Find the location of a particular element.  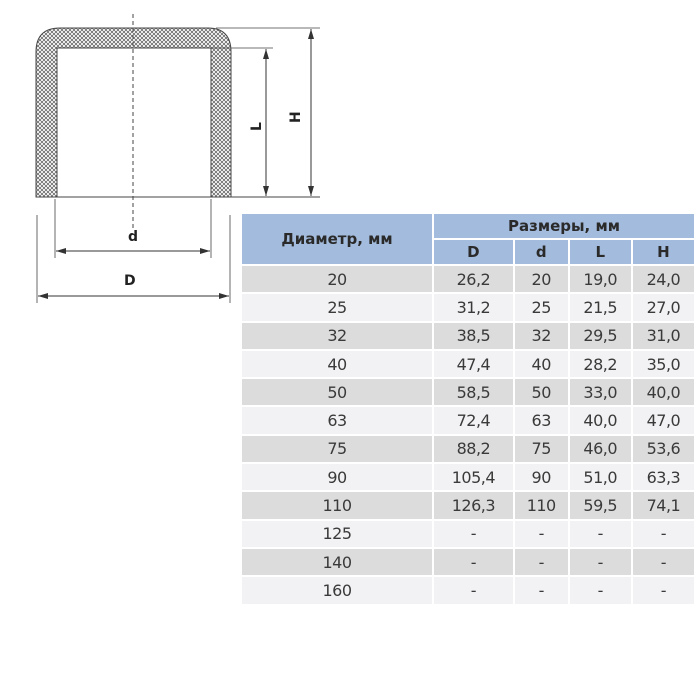

cell-diameter: 25 is located at coordinates (337, 307).